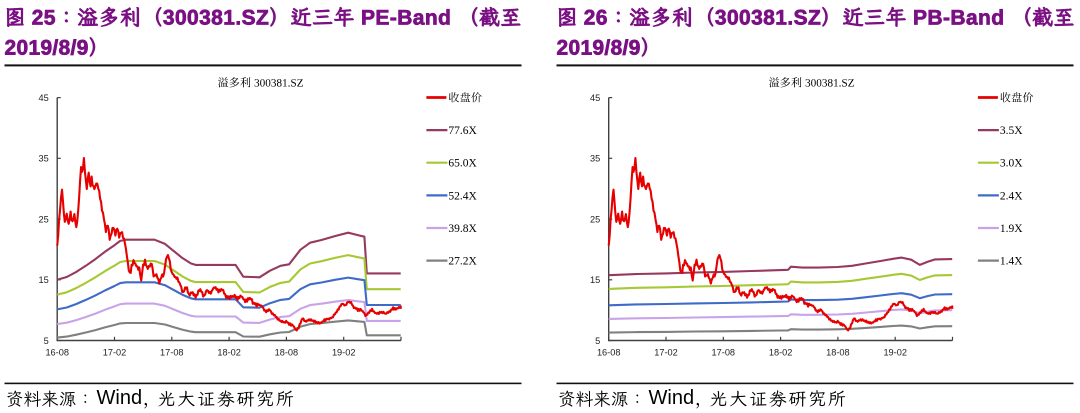  What do you see at coordinates (1011, 229) in the screenshot?
I see `svg-text: 1.9X` at bounding box center [1011, 229].